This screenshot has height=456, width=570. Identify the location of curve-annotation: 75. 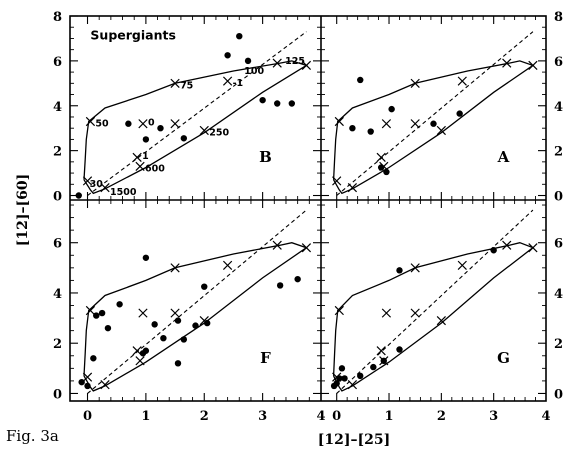
(186, 85).